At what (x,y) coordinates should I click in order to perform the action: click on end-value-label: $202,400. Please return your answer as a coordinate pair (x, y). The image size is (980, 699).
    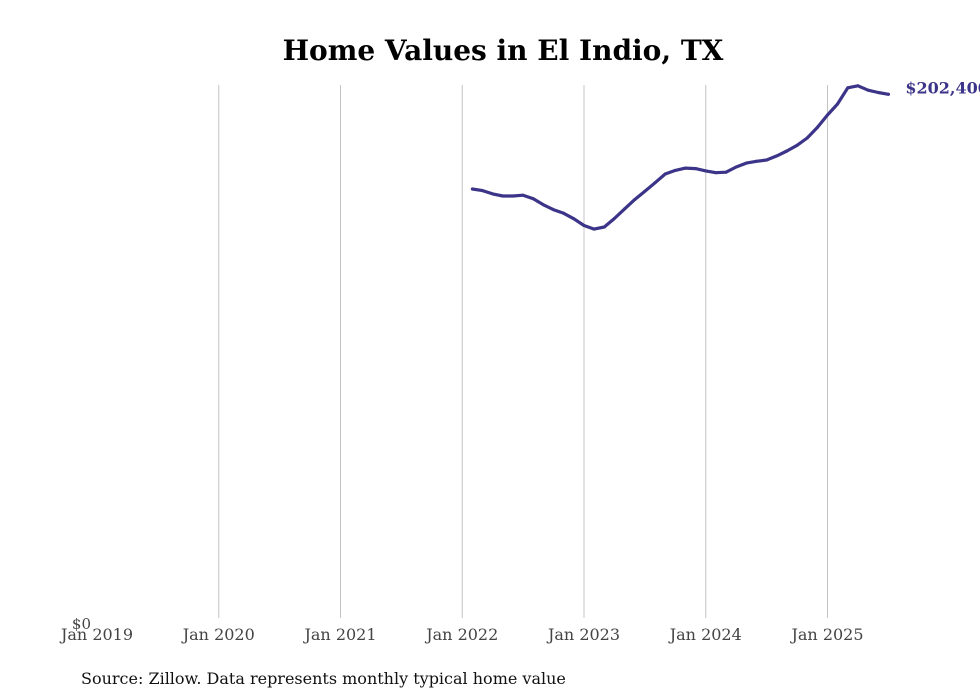
    Looking at the image, I should click on (942, 87).